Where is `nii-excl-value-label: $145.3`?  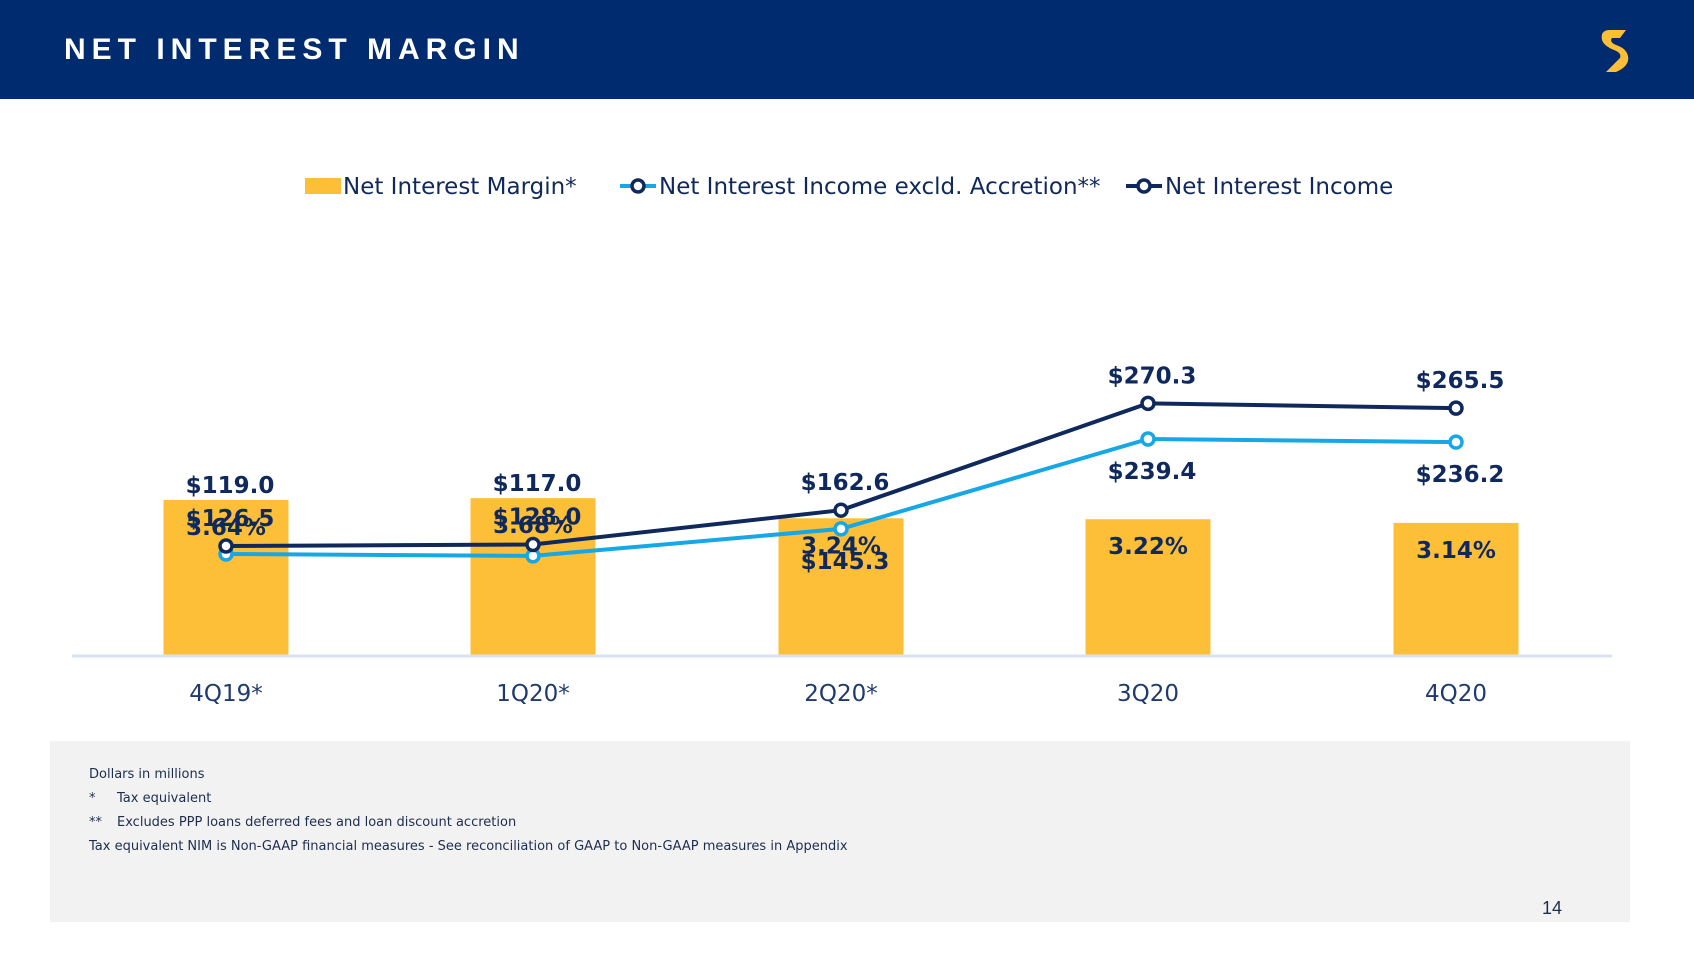
nii-excl-value-label: $145.3 is located at coordinates (845, 562).